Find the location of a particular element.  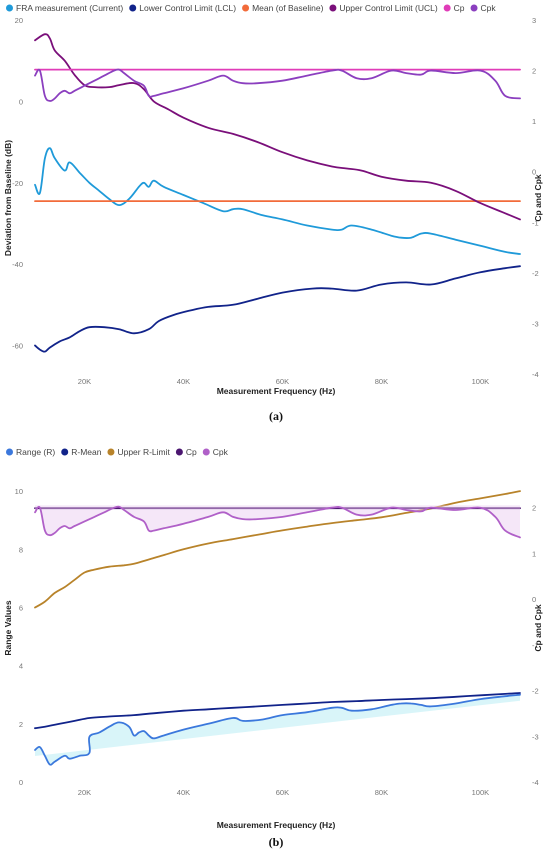

x-tick-label-a: 100K is located at coordinates (481, 381).